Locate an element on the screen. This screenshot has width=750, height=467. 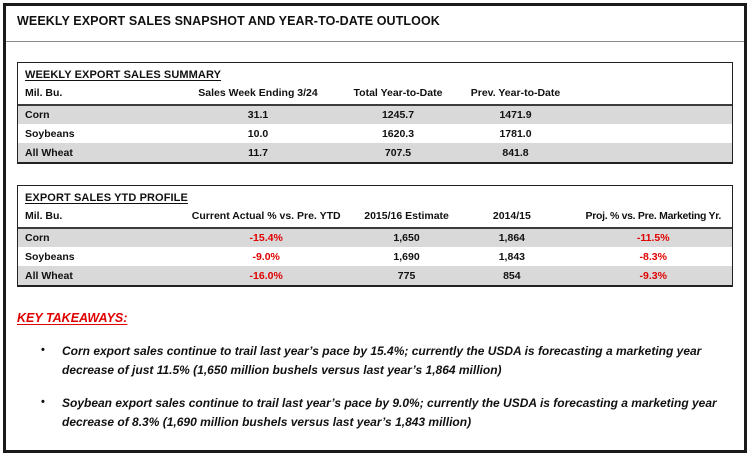
cell: 1,650 is located at coordinates (406, 237).